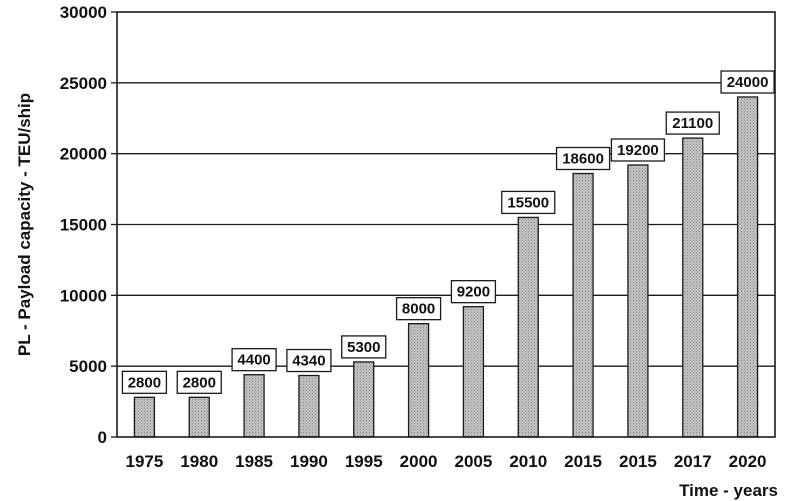 The image size is (800, 501). I want to click on x-tick-label: 2010, so click(528, 461).